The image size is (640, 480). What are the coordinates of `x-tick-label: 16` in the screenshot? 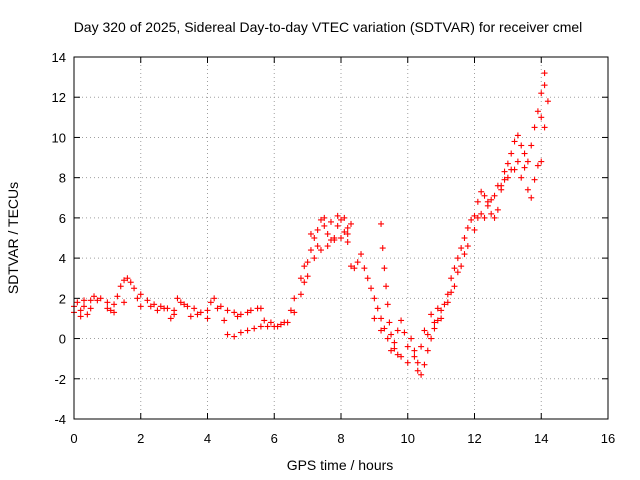 It's located at (608, 438).